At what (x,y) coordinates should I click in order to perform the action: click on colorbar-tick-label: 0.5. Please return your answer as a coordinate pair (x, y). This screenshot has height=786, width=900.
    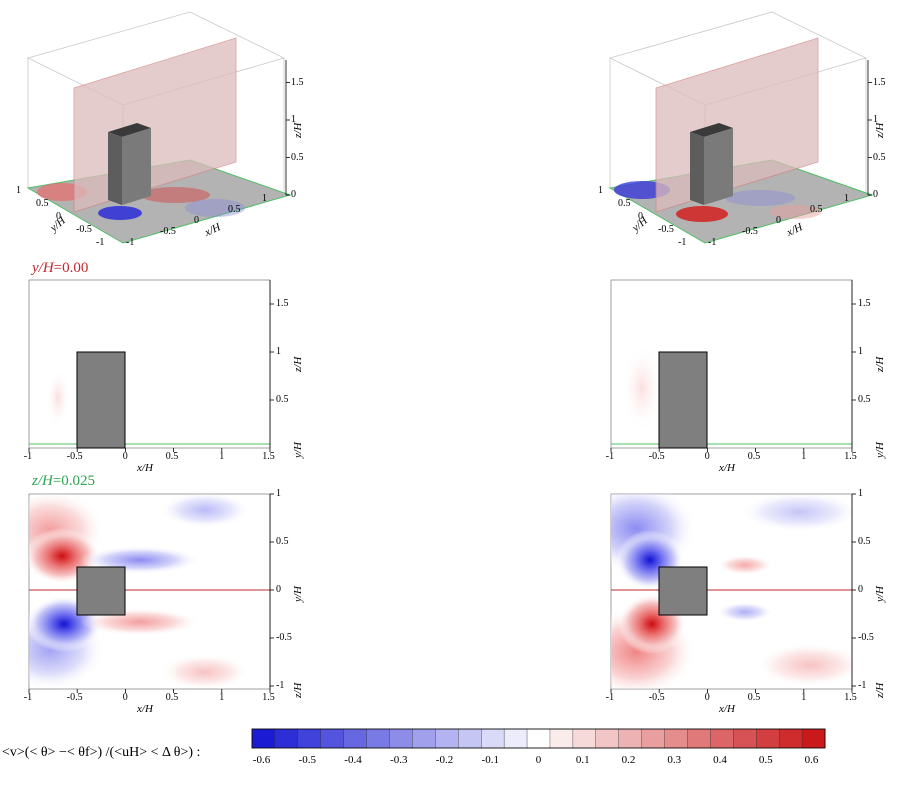
    Looking at the image, I should click on (765, 760).